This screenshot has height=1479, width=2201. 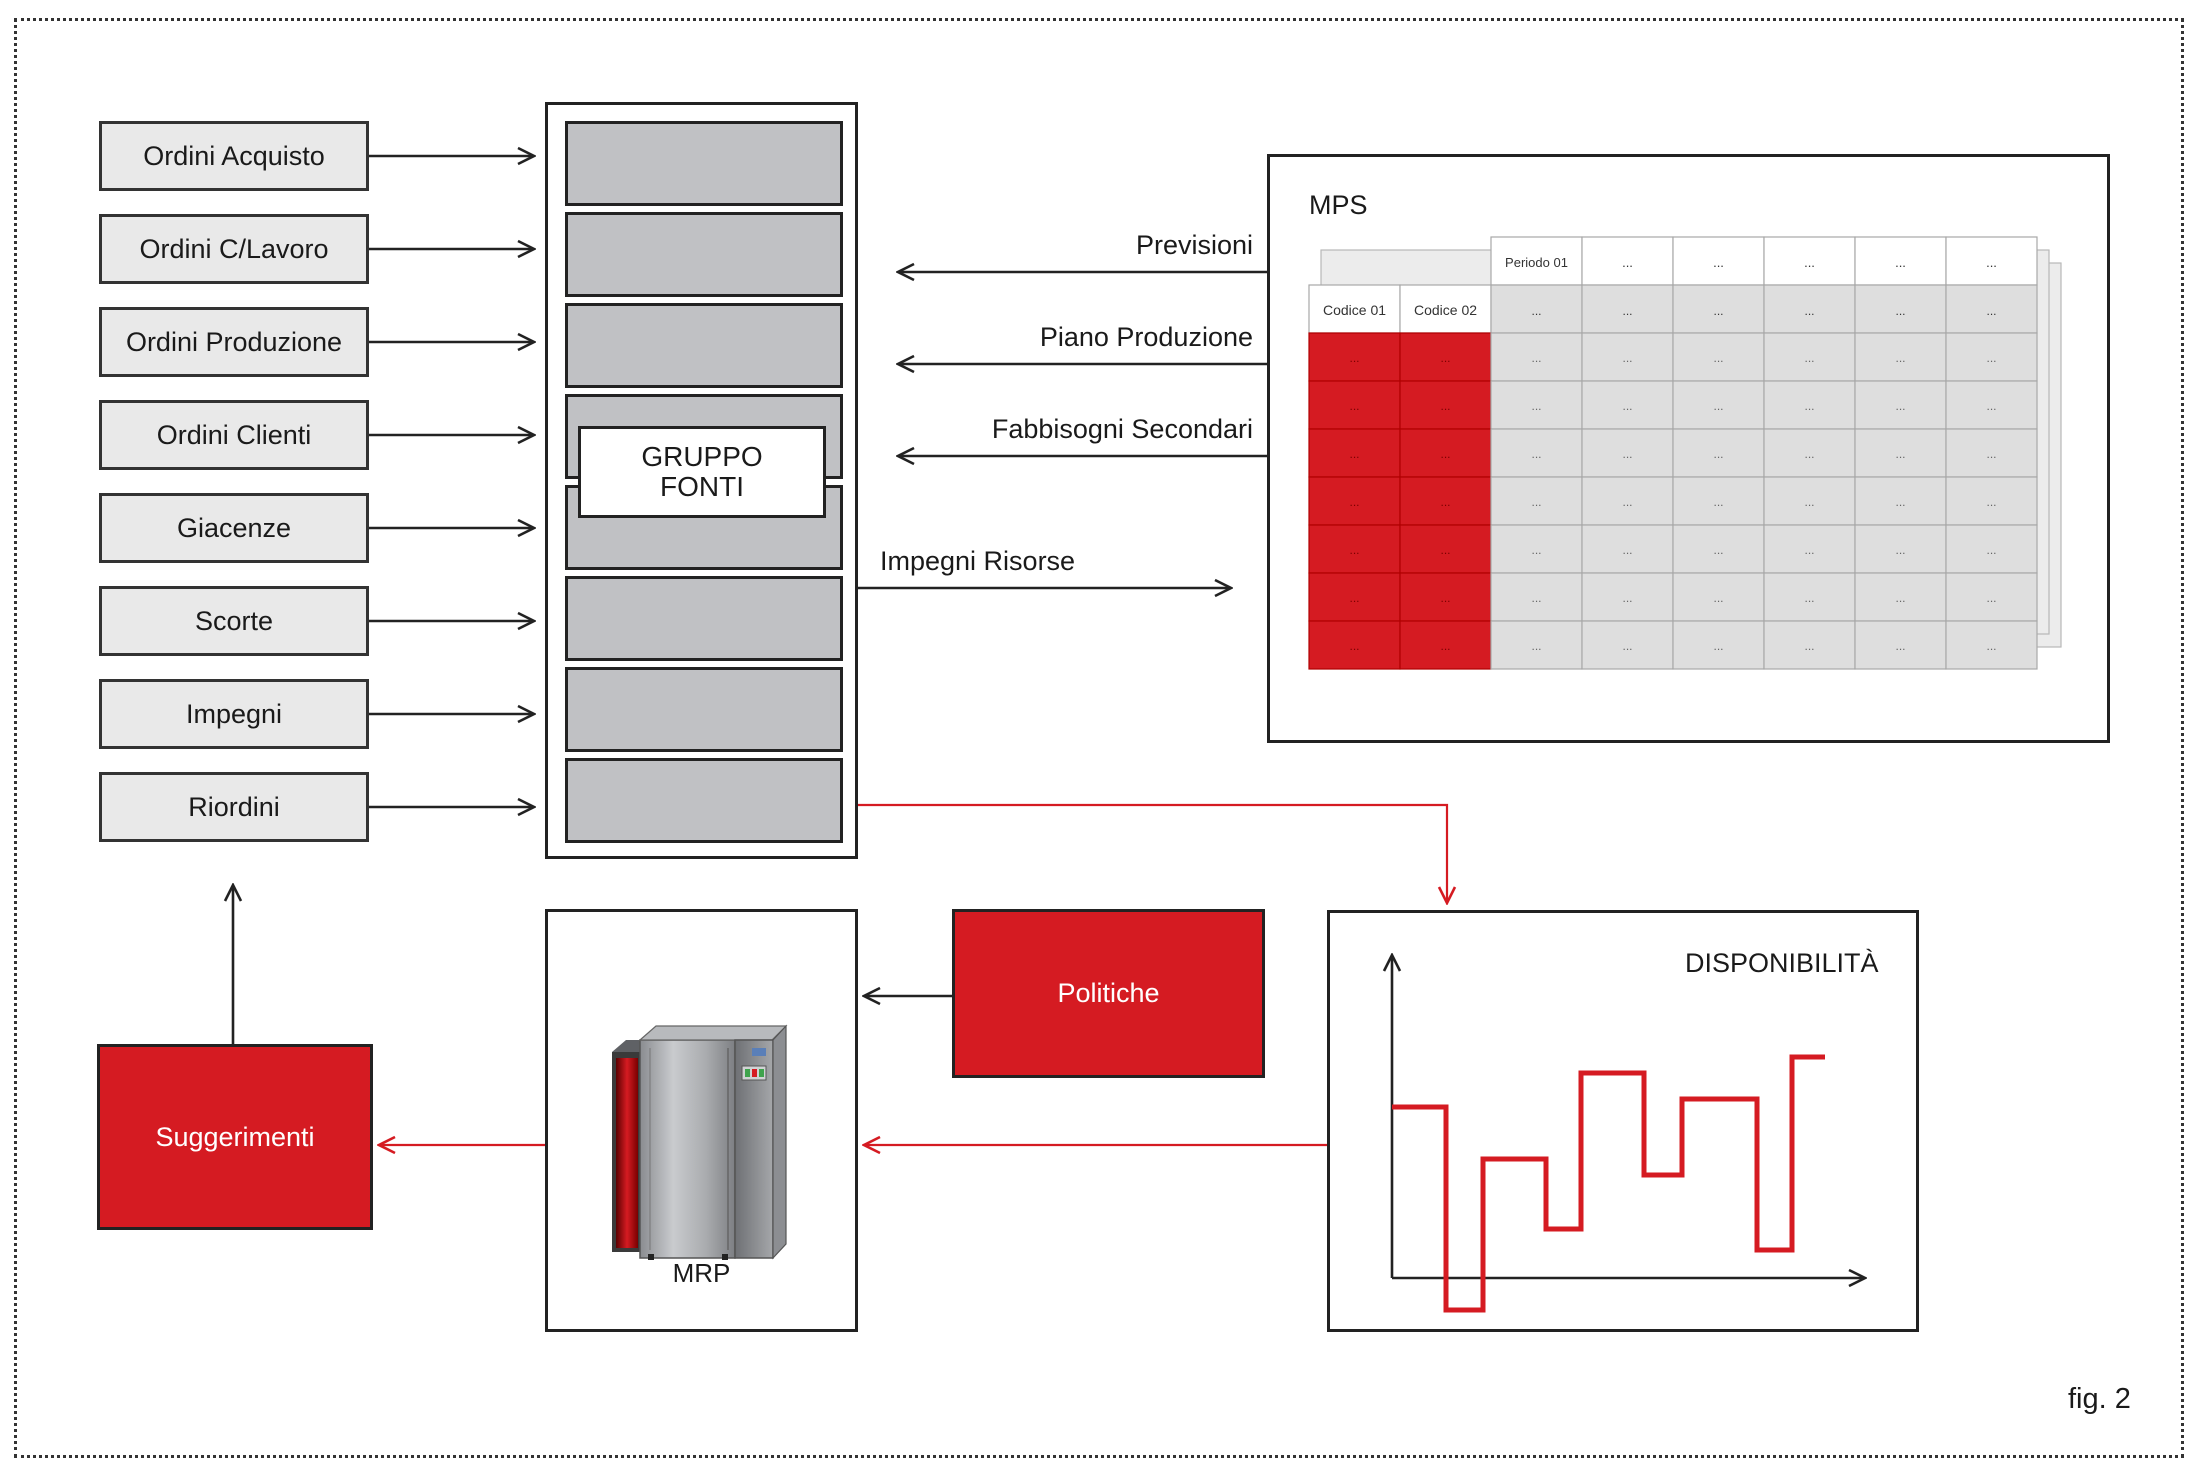 I want to click on figure-label: fig. 2, so click(x=2099, y=1399).